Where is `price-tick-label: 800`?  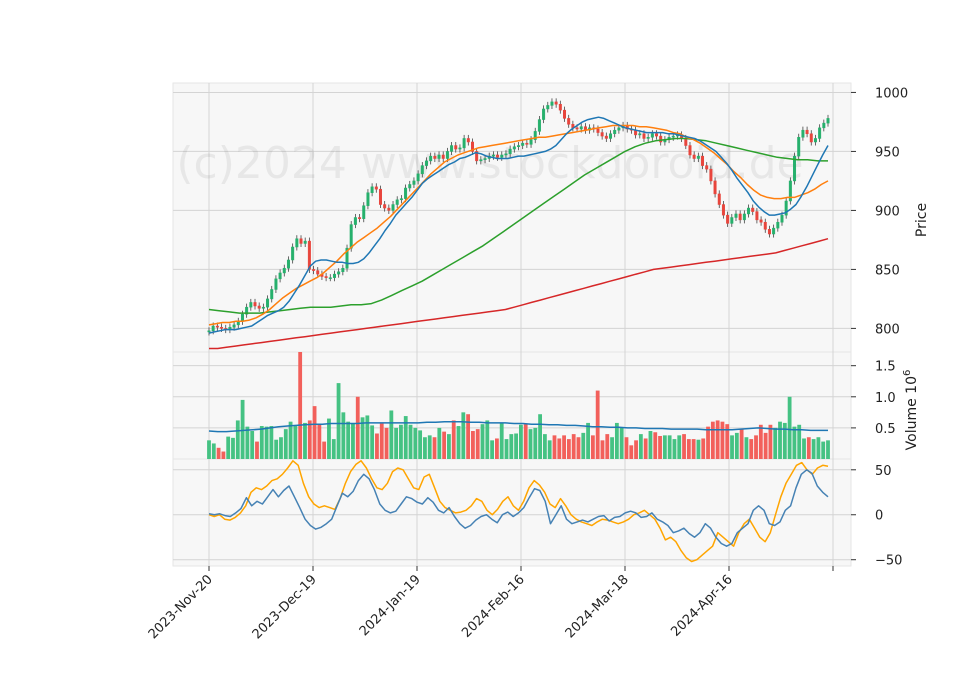
price-tick-label: 800 is located at coordinates (887, 329).